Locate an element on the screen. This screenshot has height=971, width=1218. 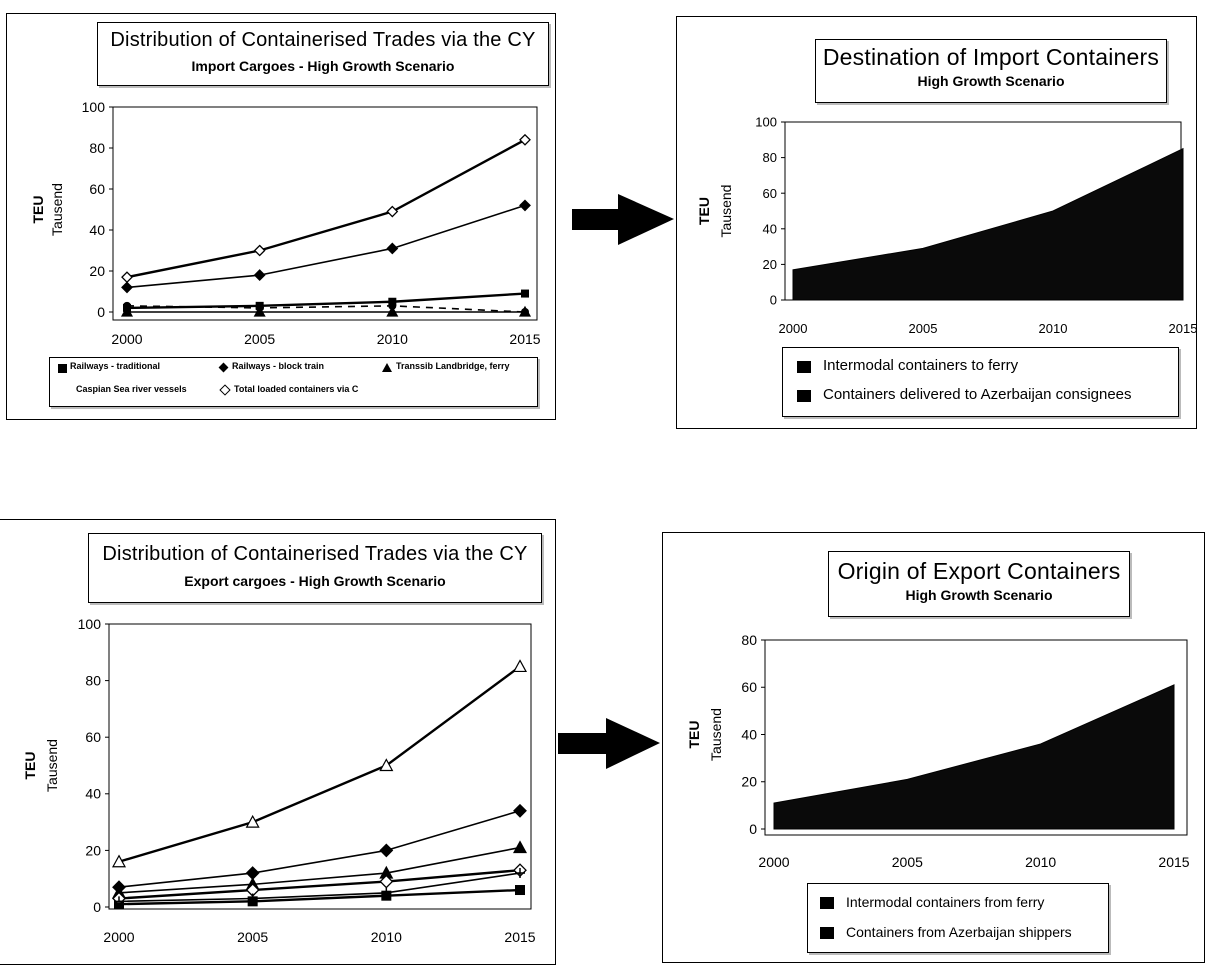
legend-label: Total loaded containers via C is located at coordinates (296, 389).